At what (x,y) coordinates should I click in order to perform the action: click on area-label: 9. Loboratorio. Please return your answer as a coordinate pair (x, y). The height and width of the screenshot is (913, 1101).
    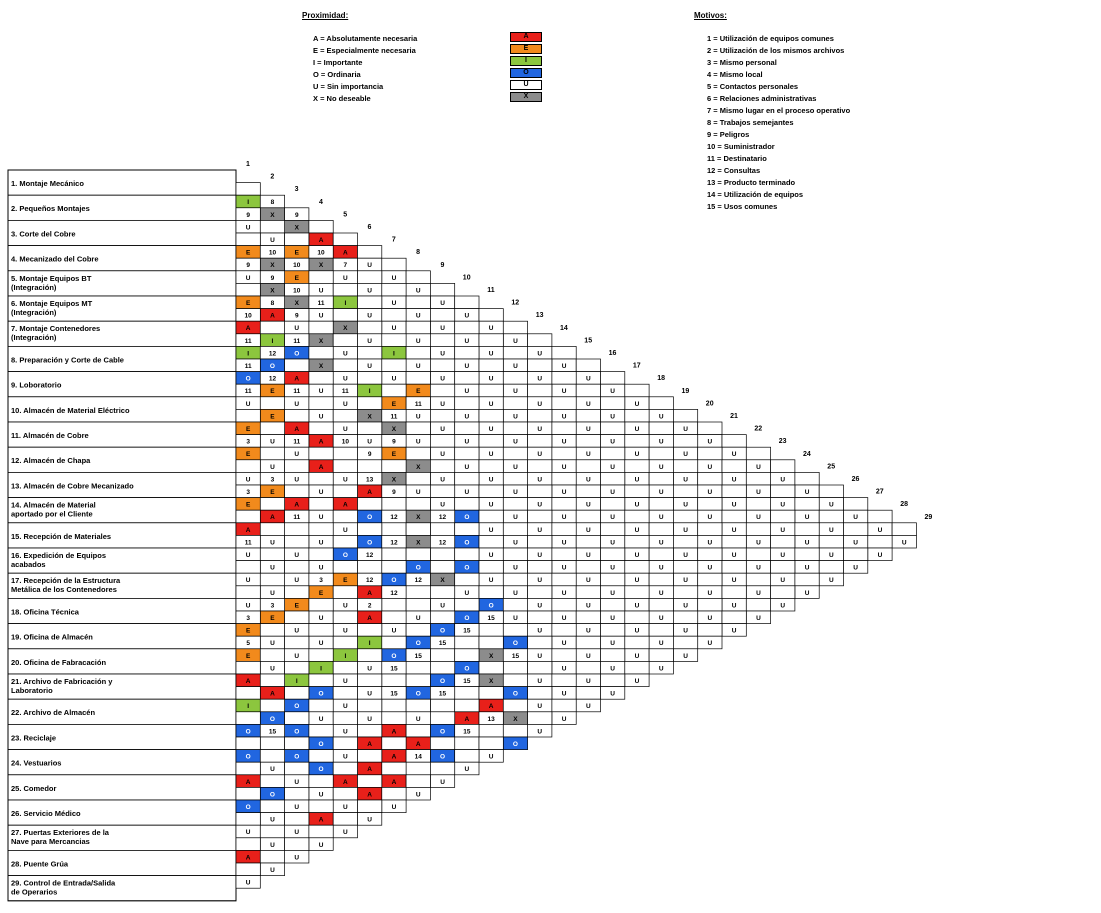
    Looking at the image, I should click on (36, 385).